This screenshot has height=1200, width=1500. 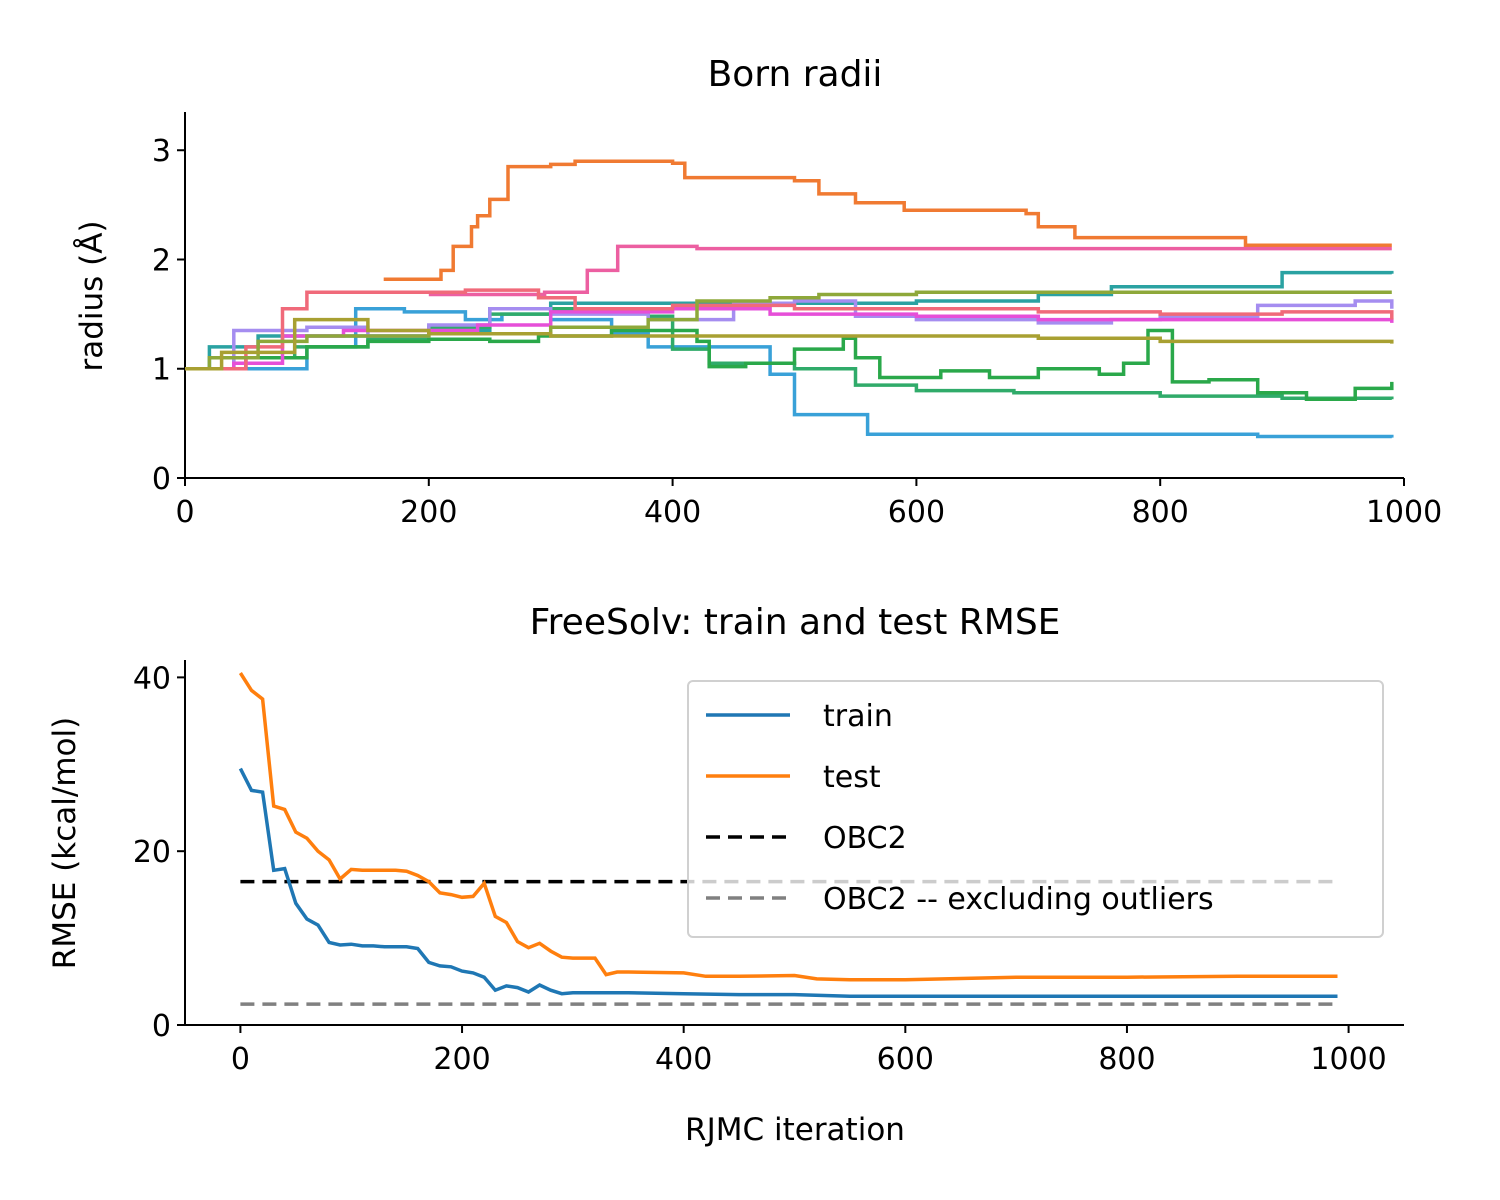 What do you see at coordinates (1018, 899) in the screenshot?
I see `legend-label: OBC2 -- excluding outliers` at bounding box center [1018, 899].